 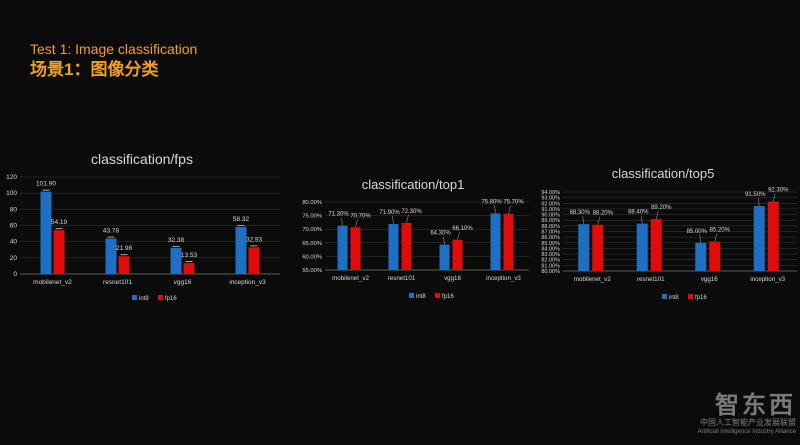 I want to click on data-label-int8: 91.50%, so click(x=755, y=195).